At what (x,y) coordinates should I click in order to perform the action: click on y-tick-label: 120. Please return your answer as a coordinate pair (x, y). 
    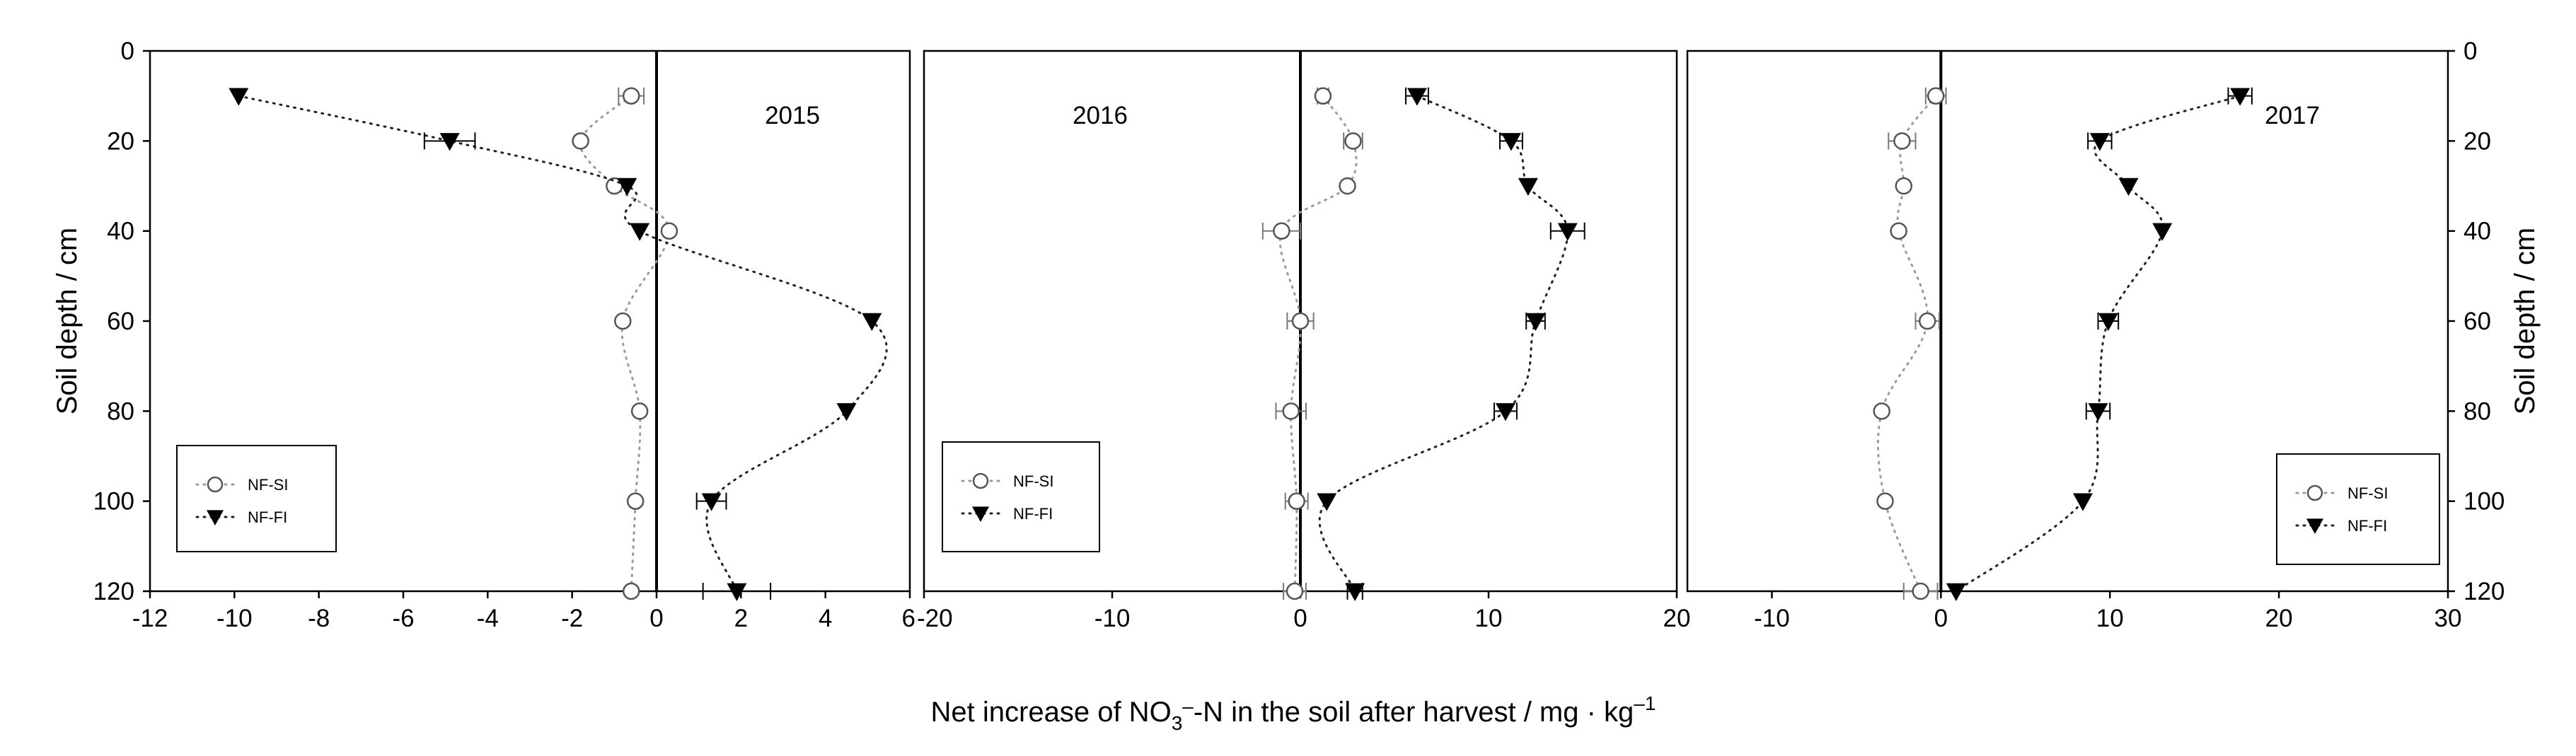
    Looking at the image, I should click on (2484, 591).